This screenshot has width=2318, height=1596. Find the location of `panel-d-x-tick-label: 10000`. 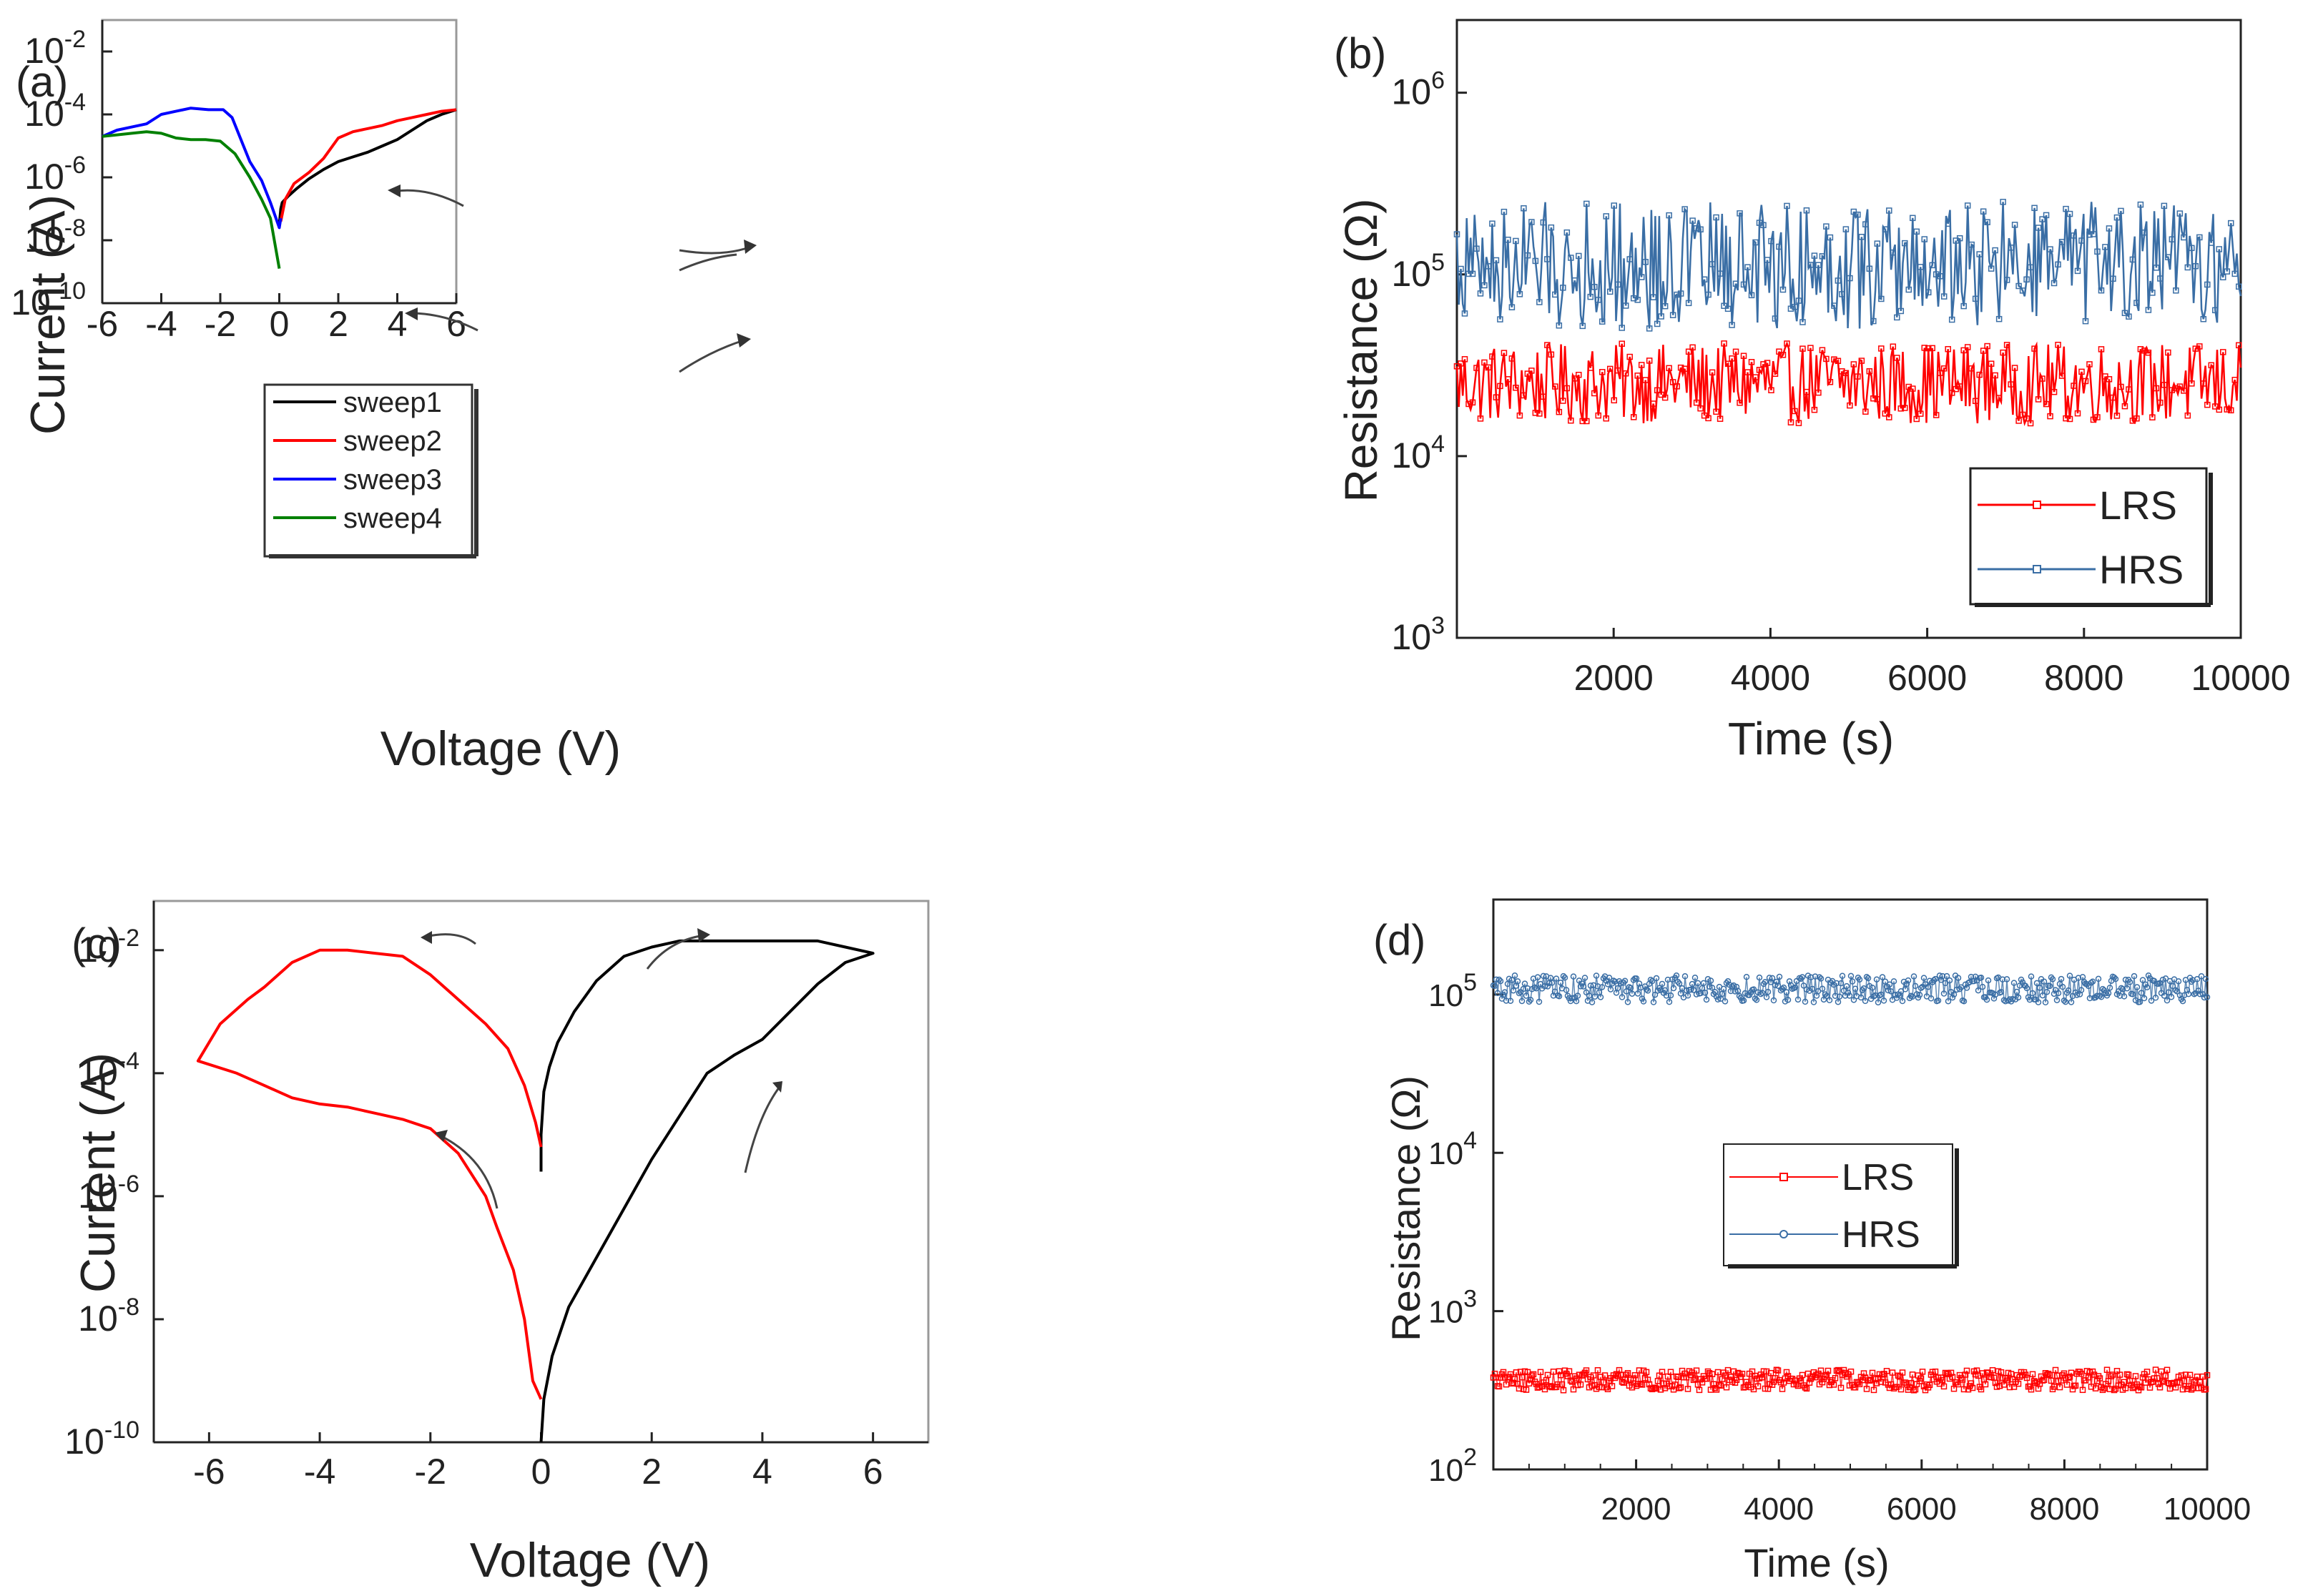

panel-d-x-tick-label: 10000 is located at coordinates (2207, 1509).